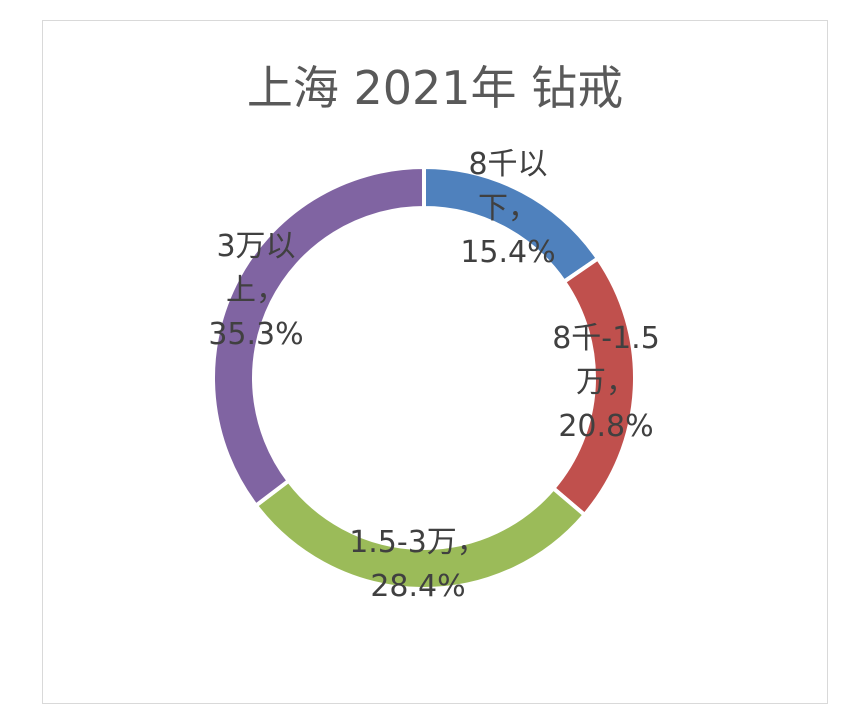 The height and width of the screenshot is (720, 855). Describe the element at coordinates (435, 88) in the screenshot. I see `chart-title: 上海 2021年 钻戒` at that location.